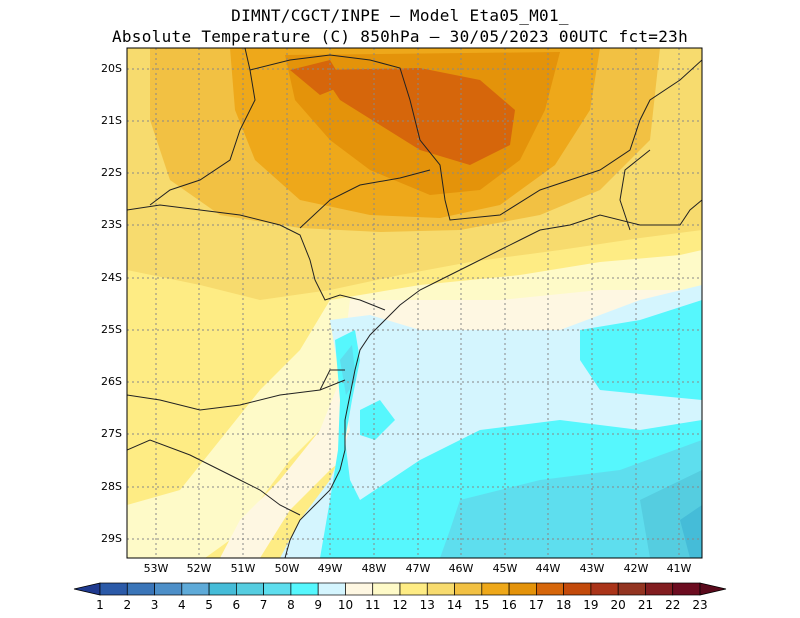  What do you see at coordinates (291, 605) in the screenshot?
I see `colorbar-label: 8` at bounding box center [291, 605].